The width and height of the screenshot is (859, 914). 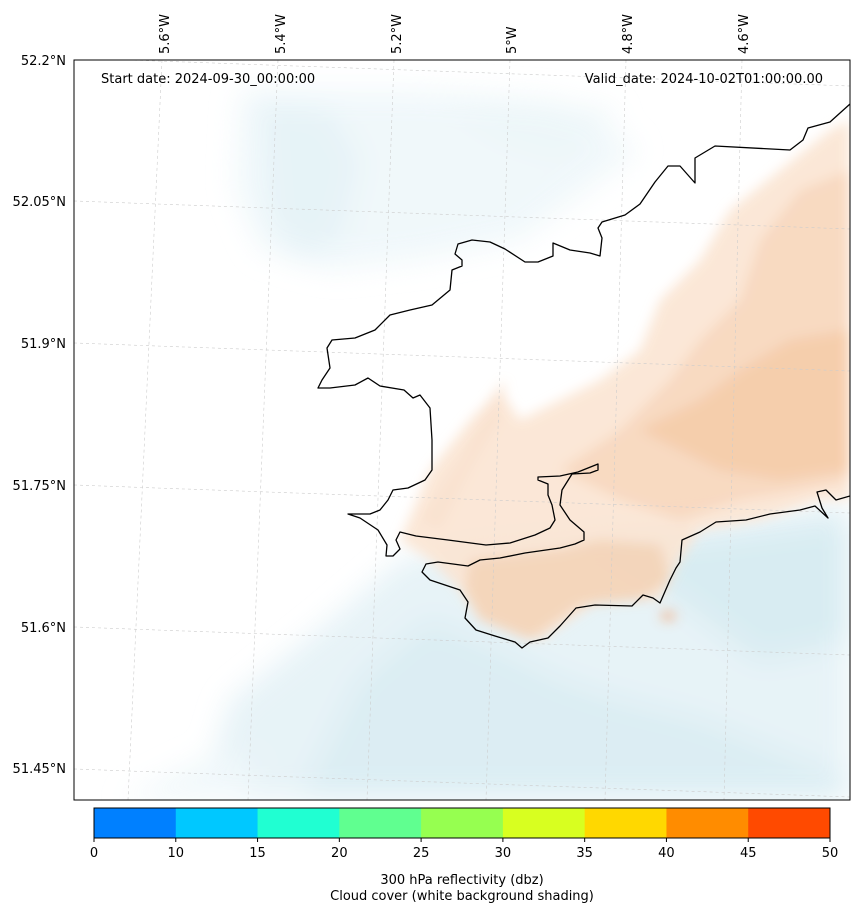 What do you see at coordinates (584, 853) in the screenshot?
I see `colorbar-tick-label: 35` at bounding box center [584, 853].